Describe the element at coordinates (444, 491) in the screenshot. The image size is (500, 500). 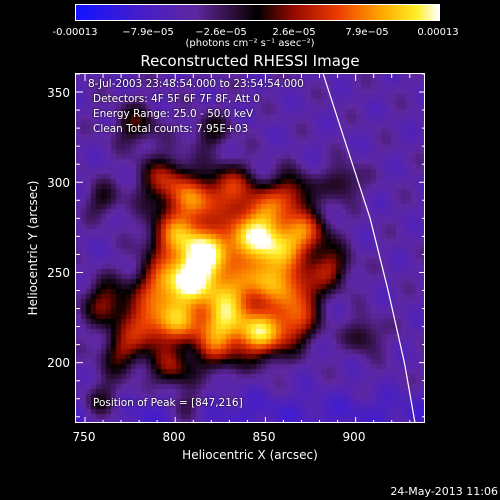
I see `footer-date: 24-May-2013 11:06` at that location.